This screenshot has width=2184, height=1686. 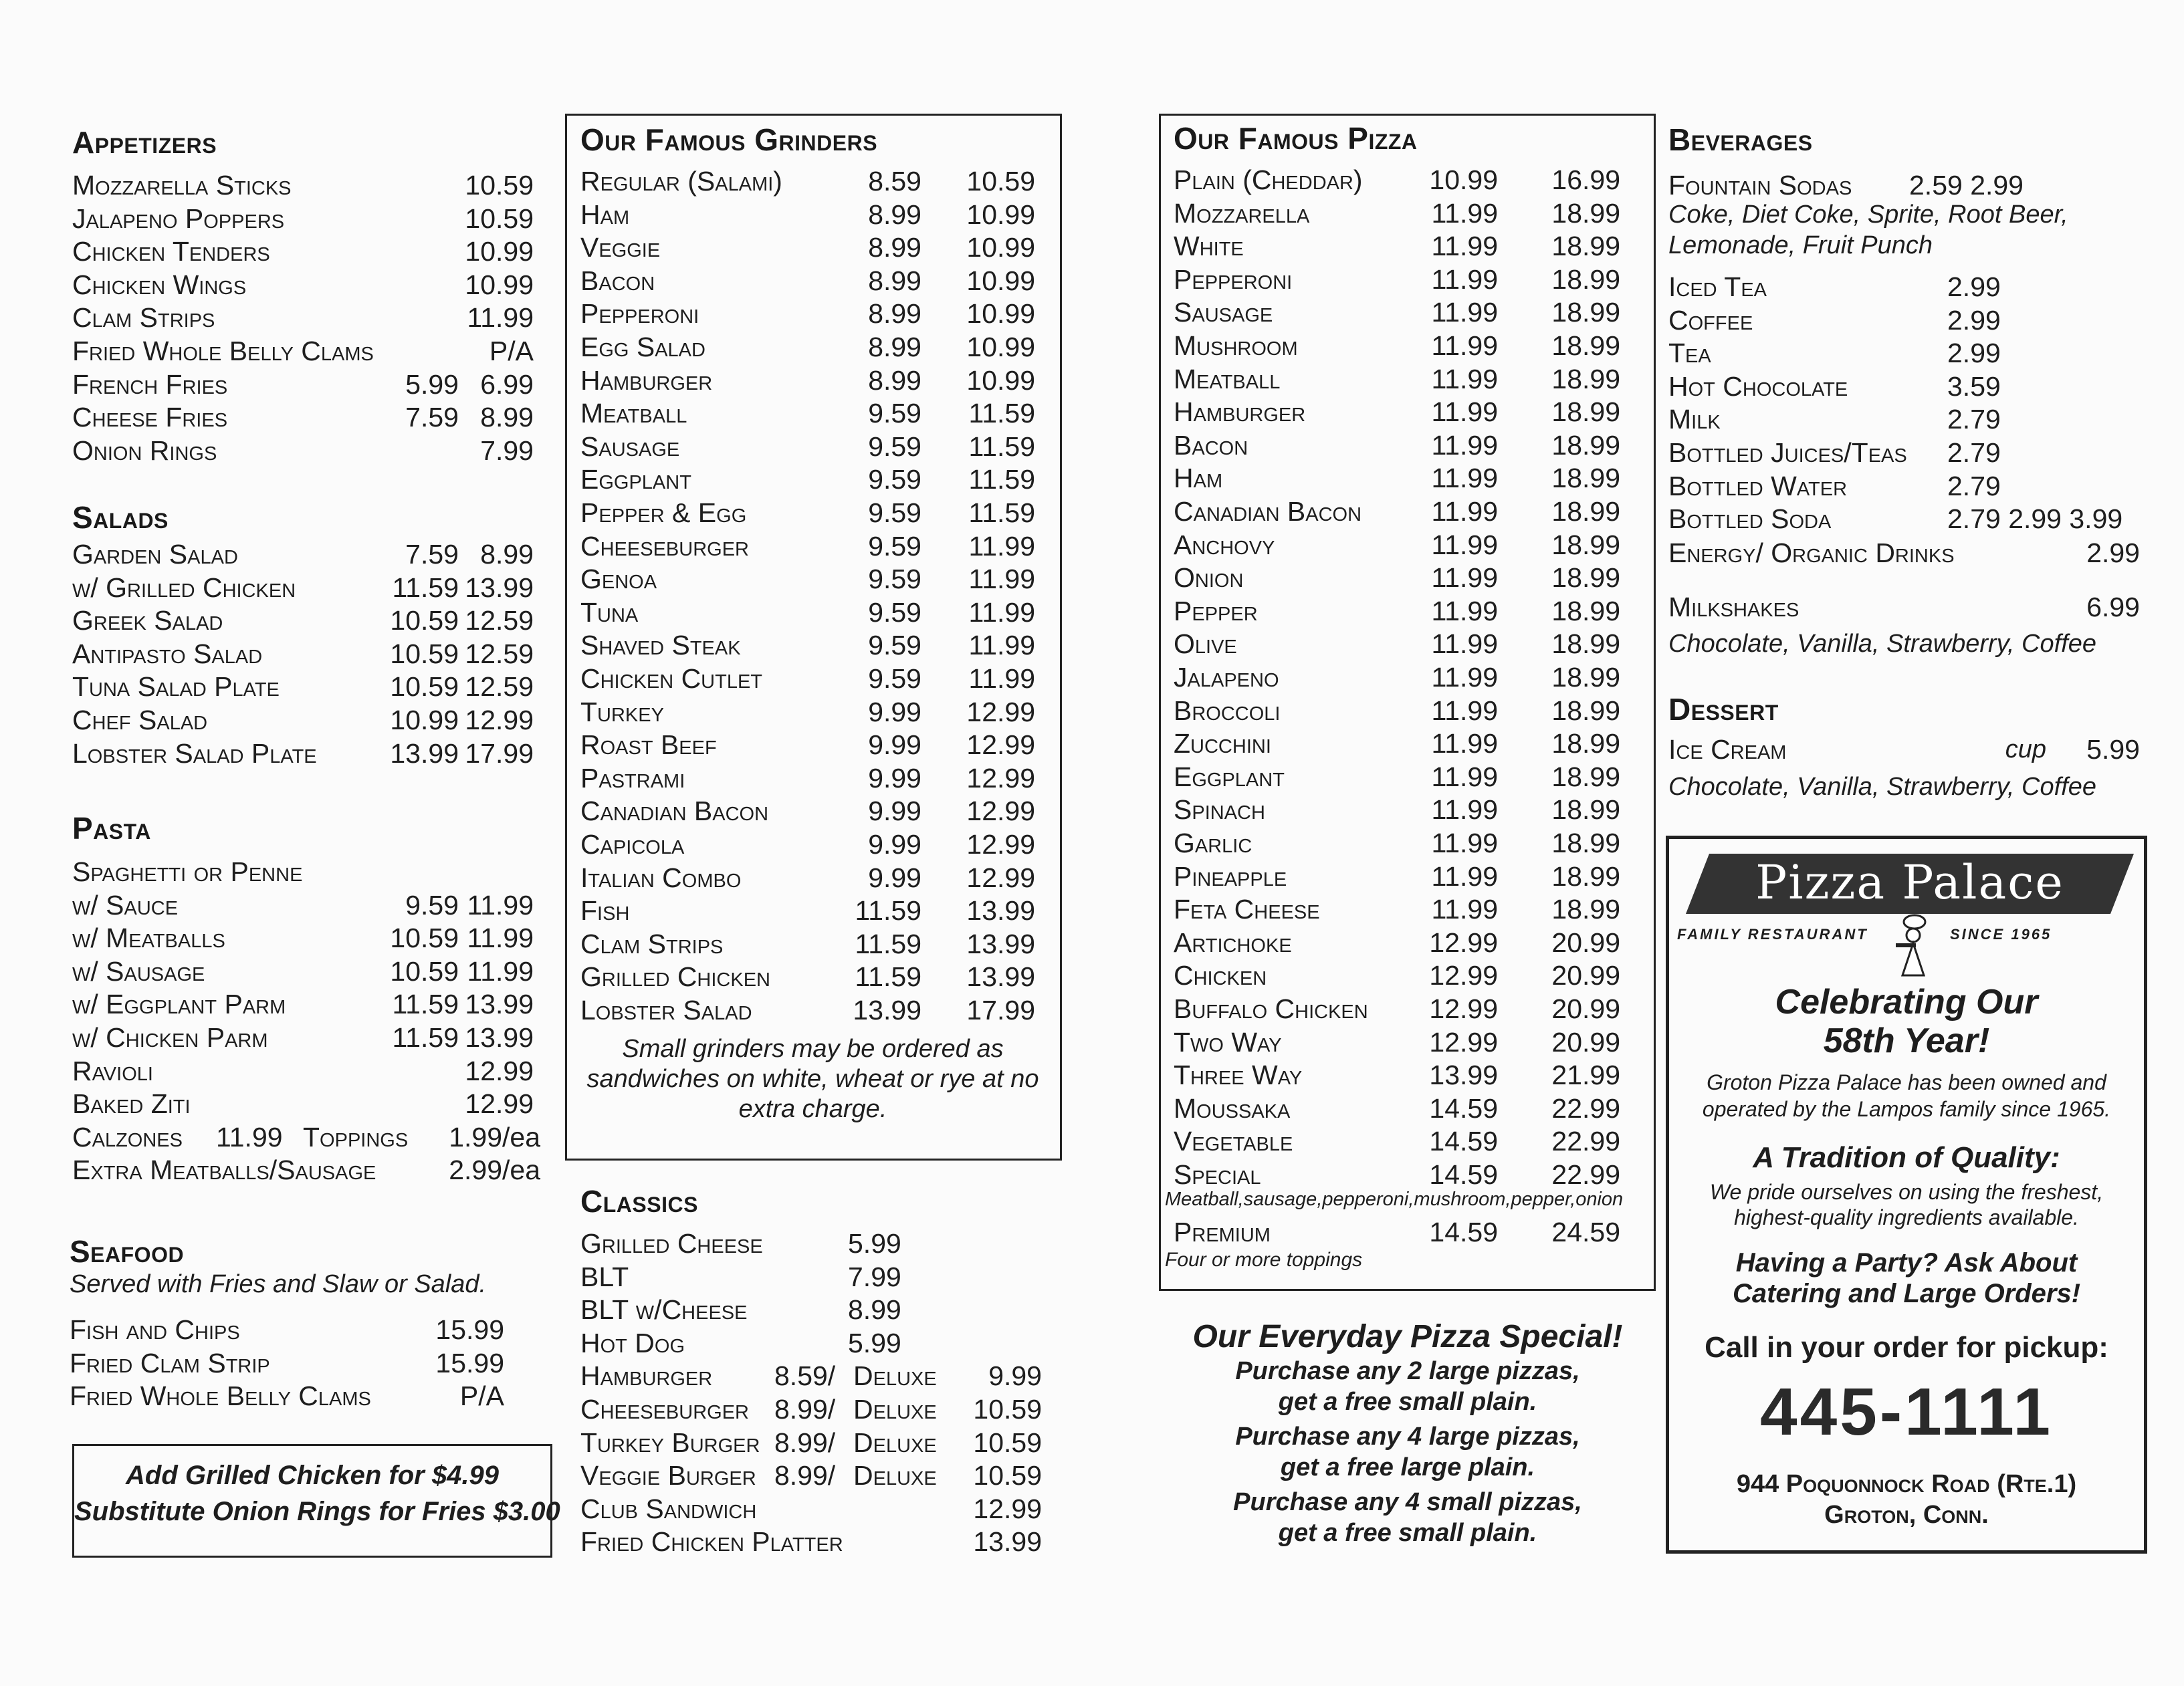 I want to click on menu-item-row: BLT w/Cheese 8.99, so click(x=811, y=1309).